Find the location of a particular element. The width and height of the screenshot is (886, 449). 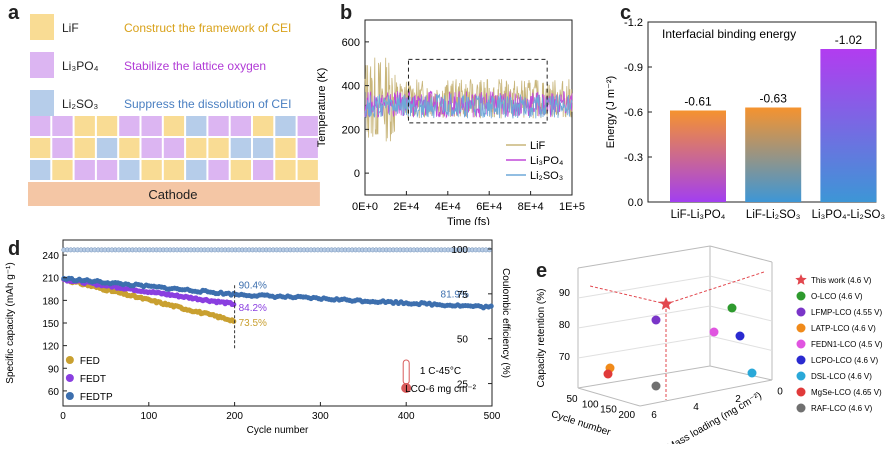

y-axis-label: Temperature (K) is located at coordinates (322, 107).